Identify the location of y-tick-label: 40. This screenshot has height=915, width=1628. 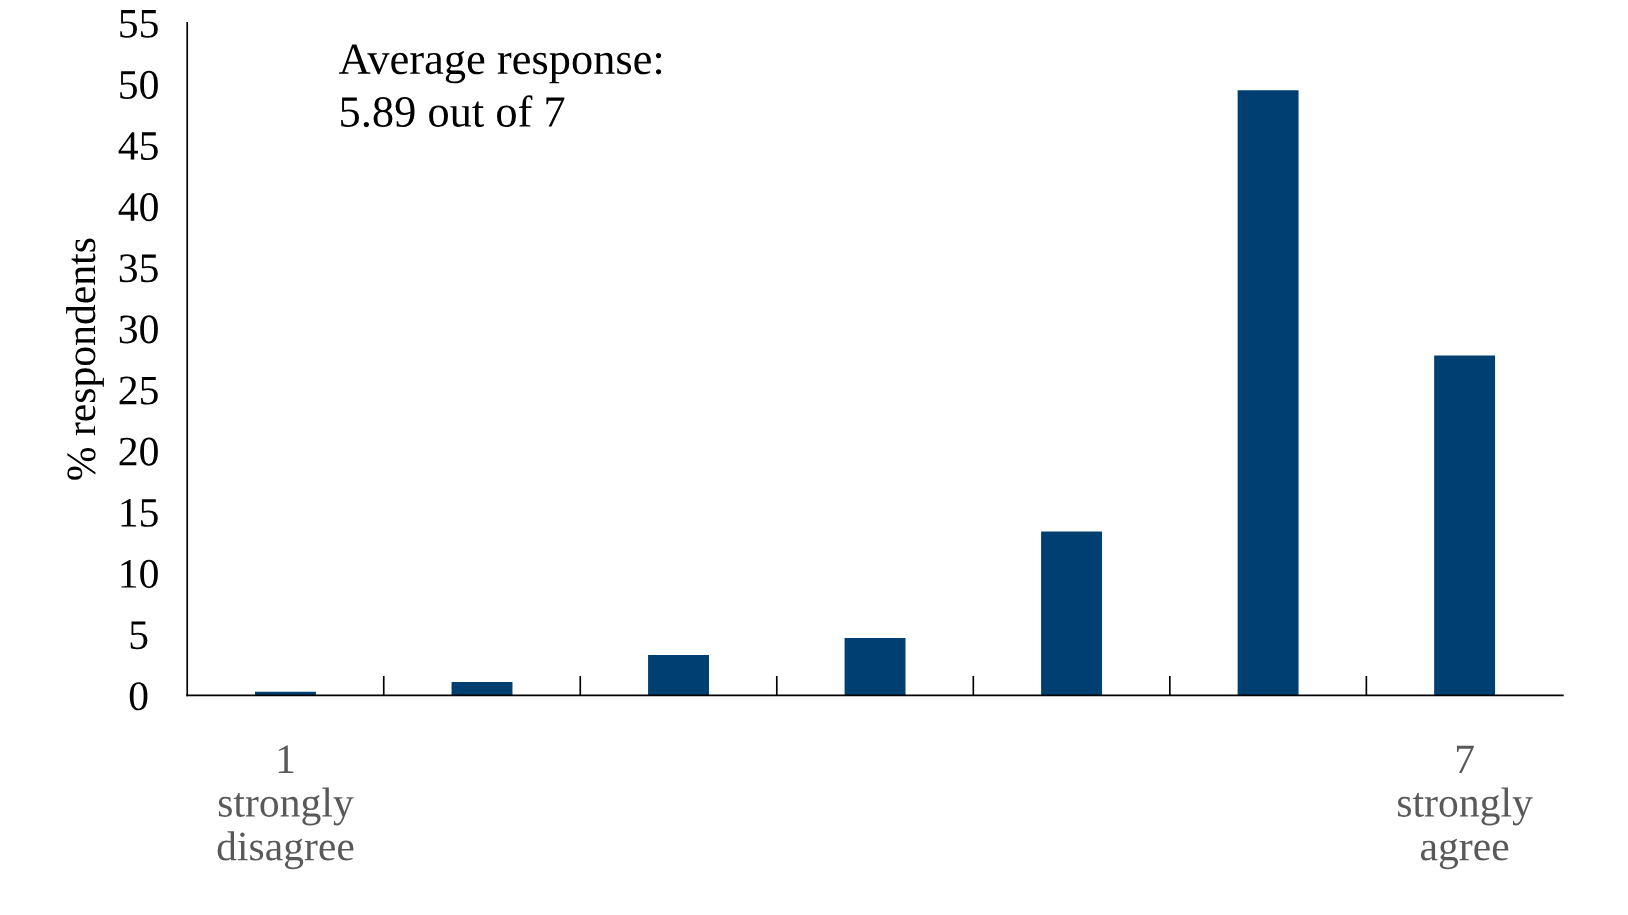
(138, 207).